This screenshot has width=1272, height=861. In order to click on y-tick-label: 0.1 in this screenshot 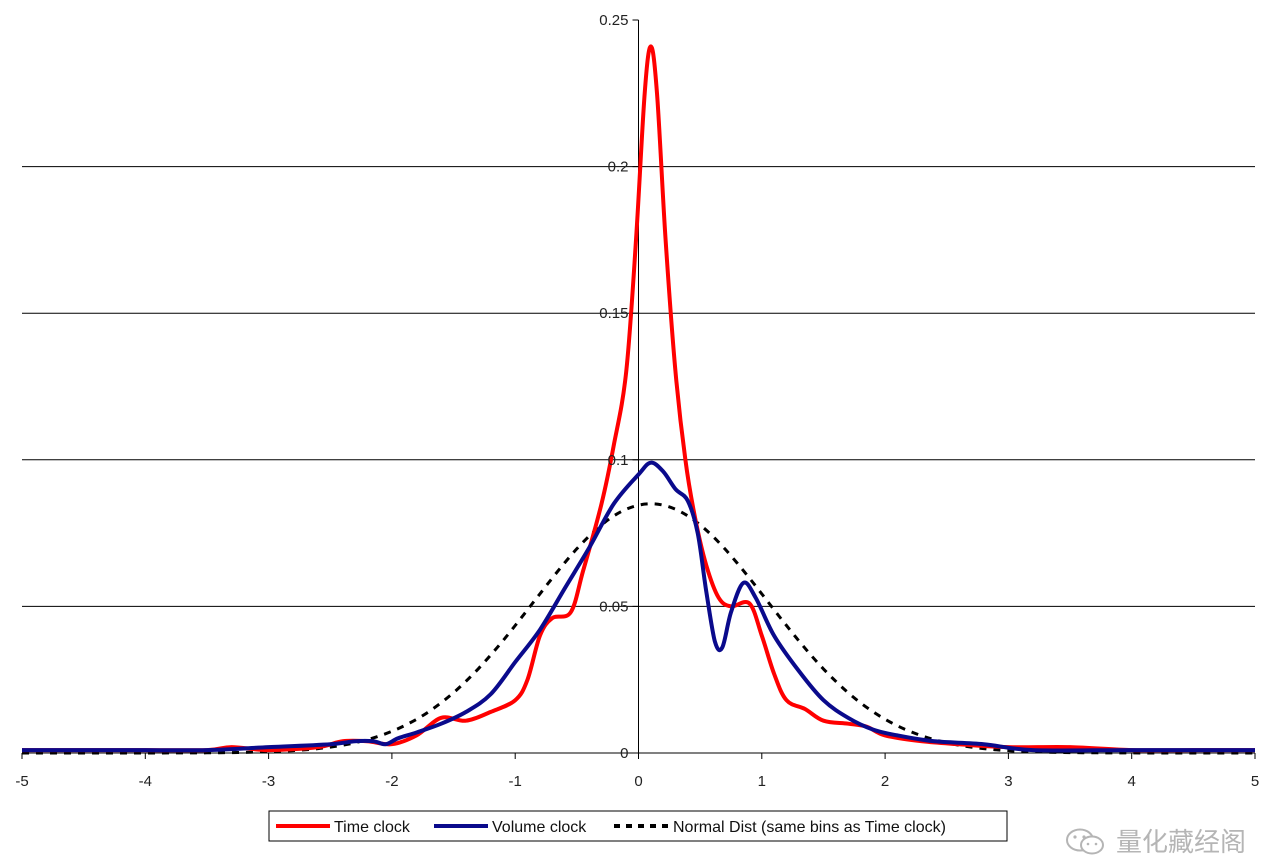, I will do `click(618, 460)`.